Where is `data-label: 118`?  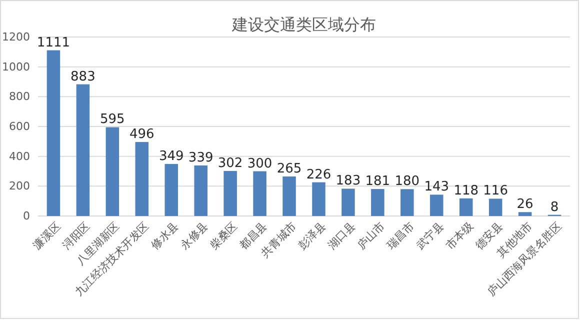 data-label: 118 is located at coordinates (466, 190).